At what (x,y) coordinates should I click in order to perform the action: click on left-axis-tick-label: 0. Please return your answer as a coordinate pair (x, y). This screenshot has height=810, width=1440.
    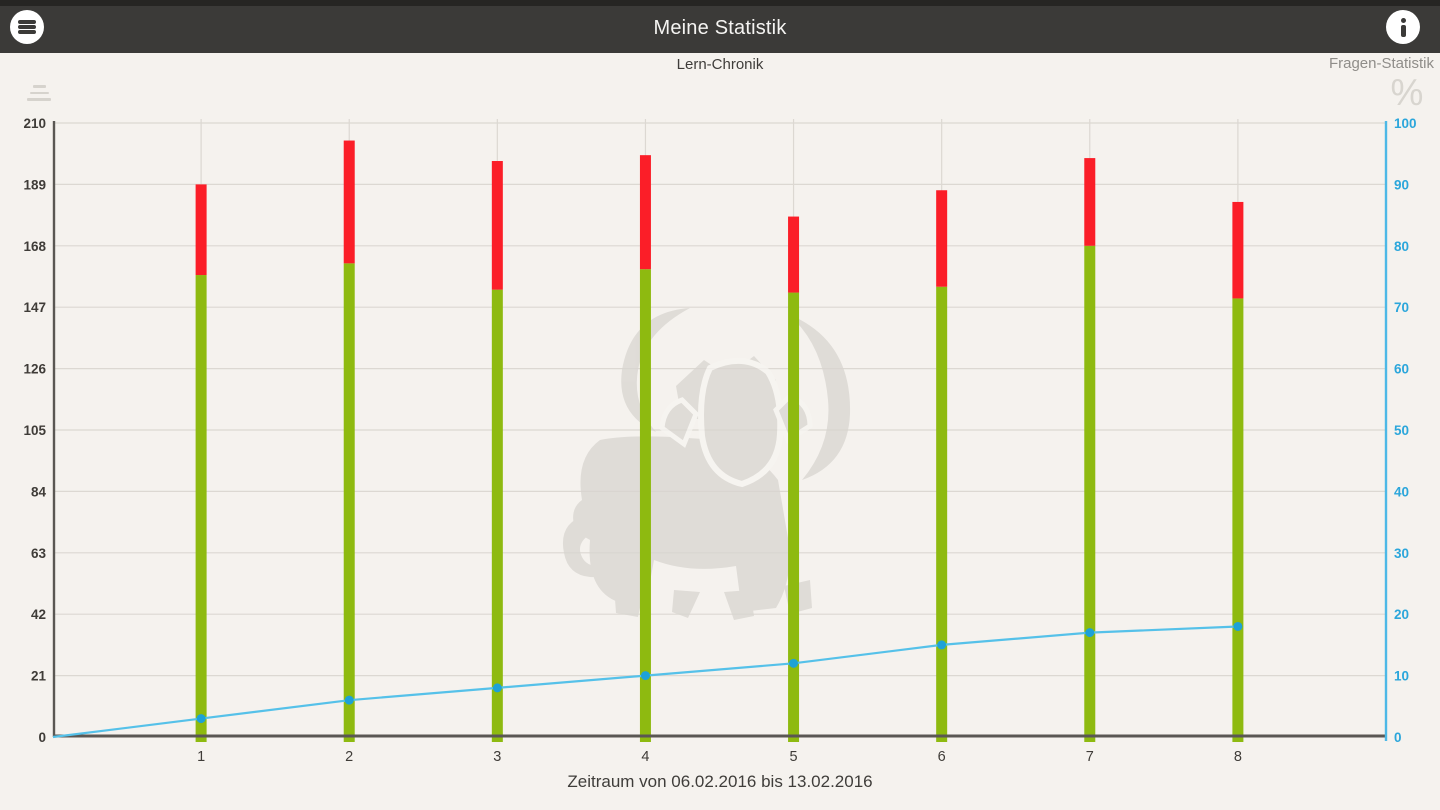
    Looking at the image, I should click on (42, 737).